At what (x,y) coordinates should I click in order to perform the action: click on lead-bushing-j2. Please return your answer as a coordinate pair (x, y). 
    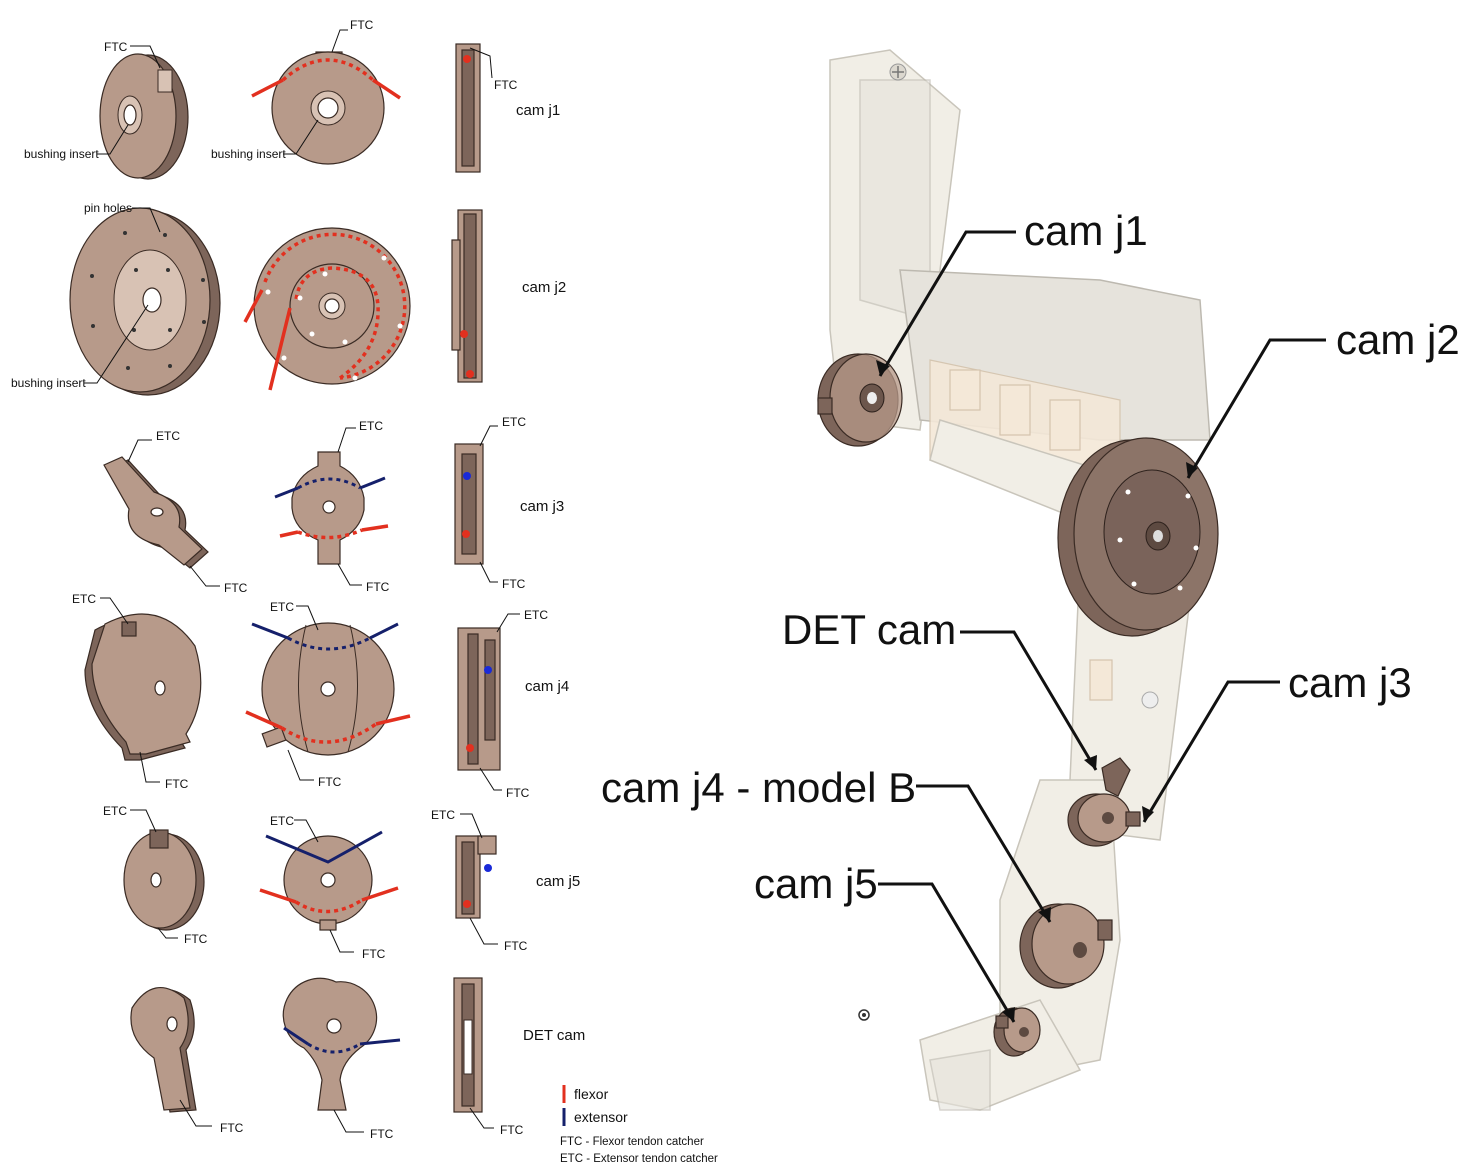
    Looking at the image, I should click on (116, 344).